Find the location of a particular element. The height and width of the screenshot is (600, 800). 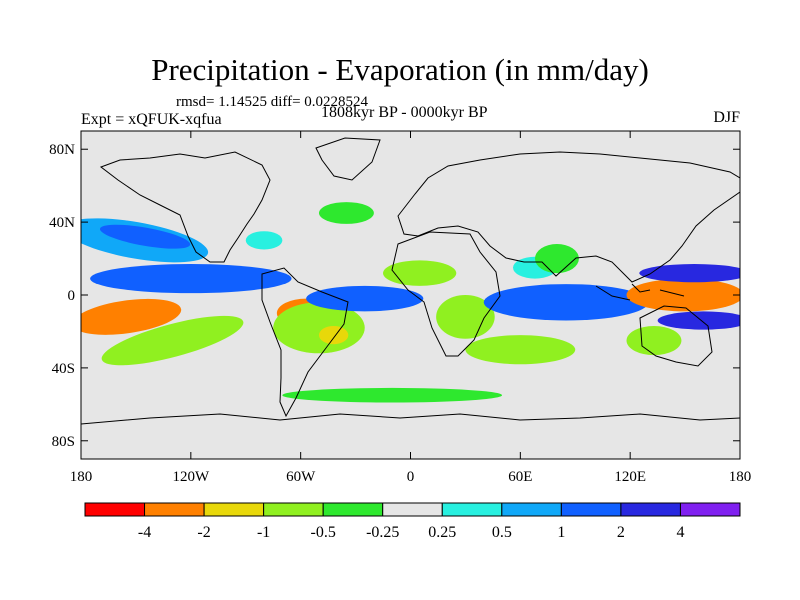

field-region-south-atlantic-orange is located at coordinates (333, 335).